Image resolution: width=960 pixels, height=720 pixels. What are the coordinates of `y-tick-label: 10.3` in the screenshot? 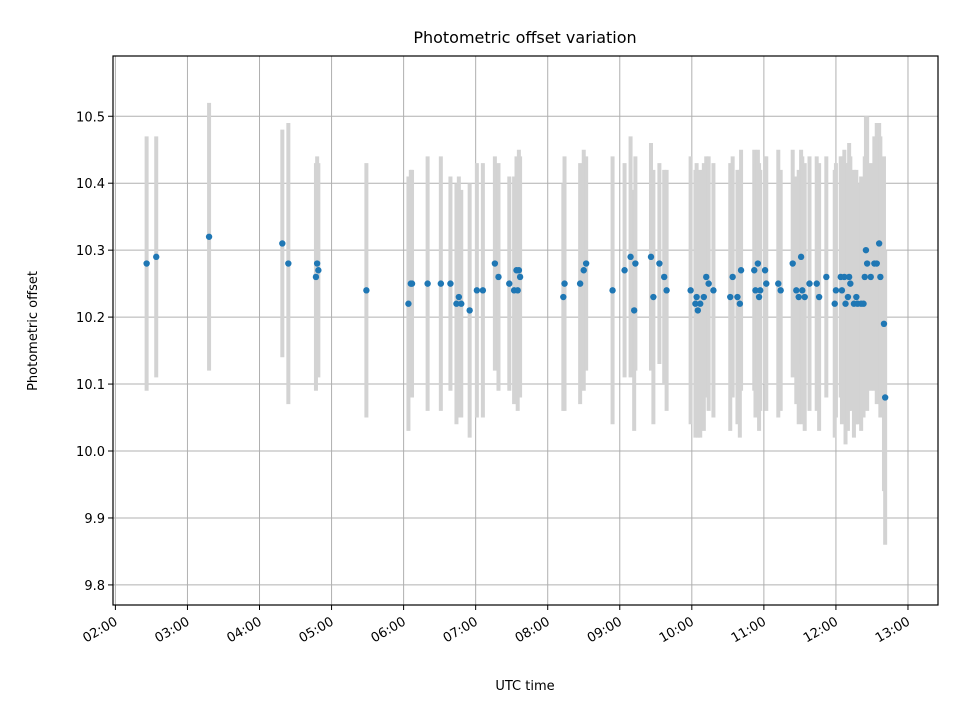 It's located at (90, 251).